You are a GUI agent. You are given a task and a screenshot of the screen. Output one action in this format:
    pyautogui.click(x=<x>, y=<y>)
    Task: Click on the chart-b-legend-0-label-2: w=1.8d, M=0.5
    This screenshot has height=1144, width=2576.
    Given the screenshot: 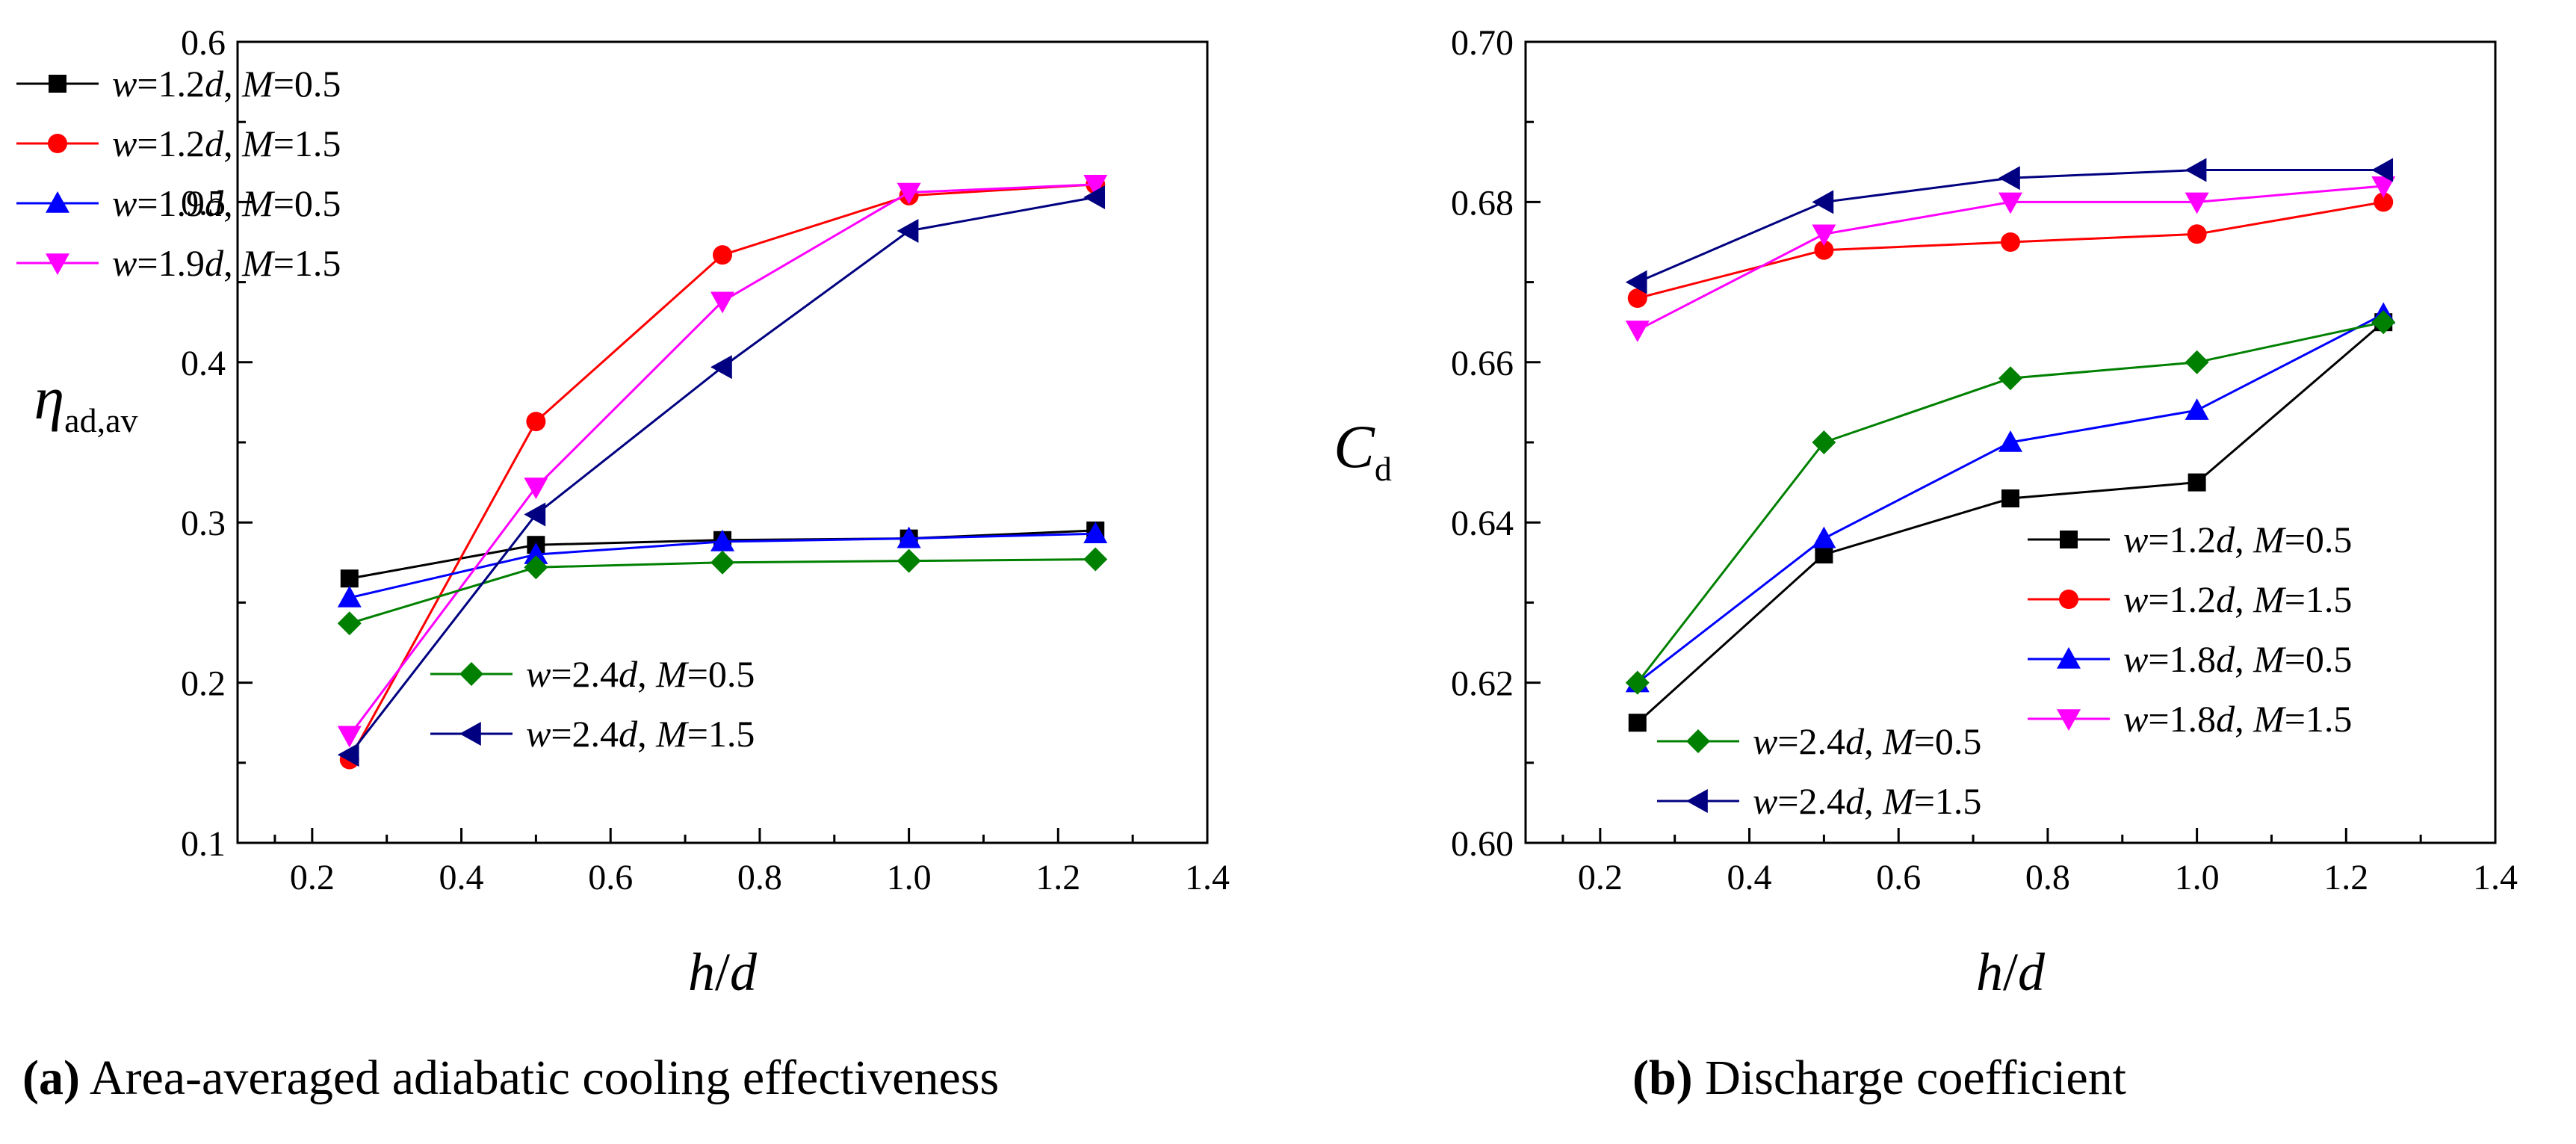 What is the action you would take?
    pyautogui.click(x=2237, y=659)
    